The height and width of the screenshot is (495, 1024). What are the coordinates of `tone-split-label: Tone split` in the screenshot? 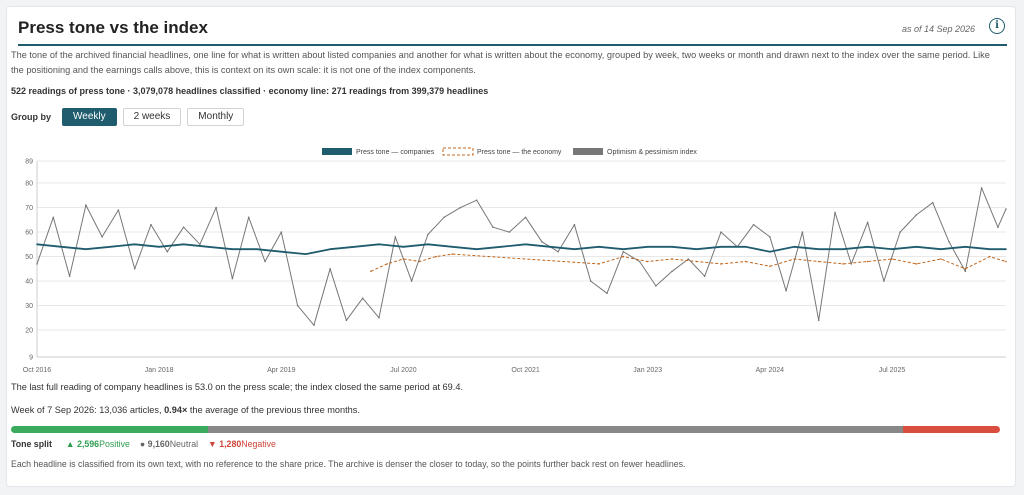 It's located at (31, 444).